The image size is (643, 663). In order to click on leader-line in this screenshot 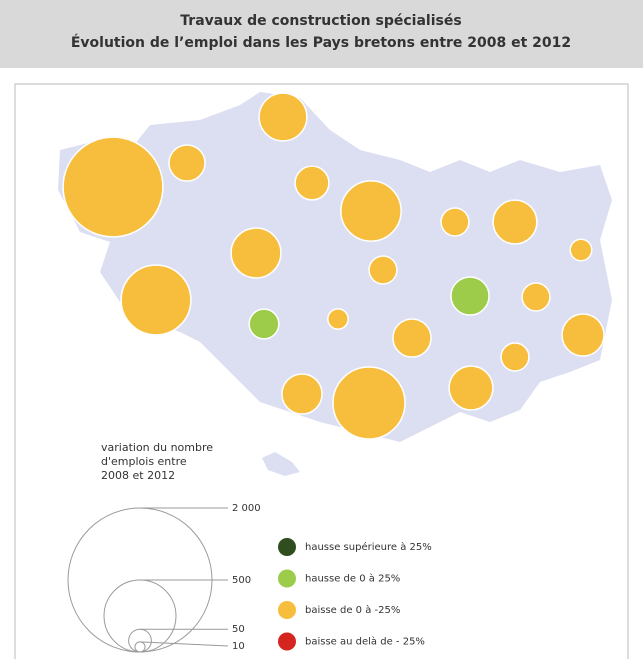, I will do `click(184, 644)`.